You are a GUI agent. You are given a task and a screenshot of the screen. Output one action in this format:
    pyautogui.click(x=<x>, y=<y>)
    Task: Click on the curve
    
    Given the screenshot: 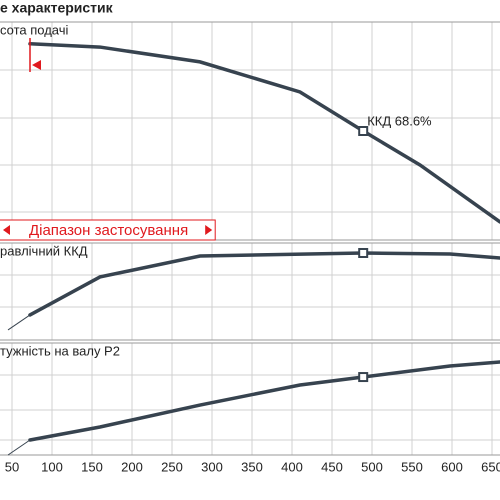 What is the action you would take?
    pyautogui.click(x=264, y=284)
    